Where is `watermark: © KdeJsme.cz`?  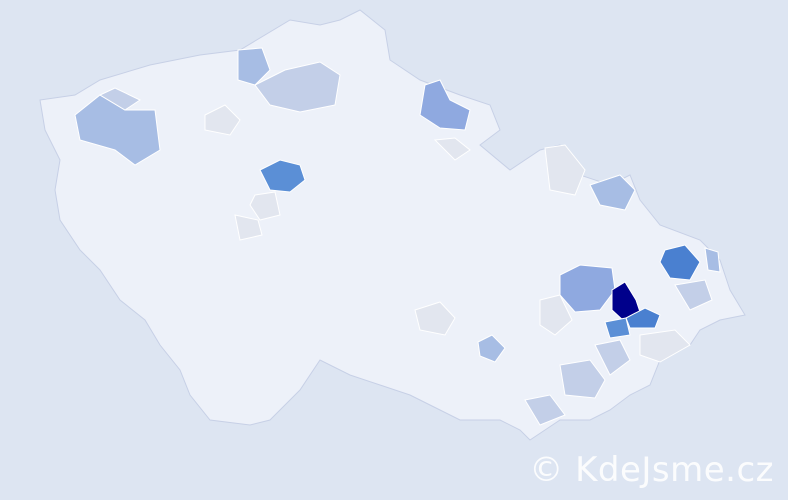 watermark: © KdeJsme.cz is located at coordinates (651, 470).